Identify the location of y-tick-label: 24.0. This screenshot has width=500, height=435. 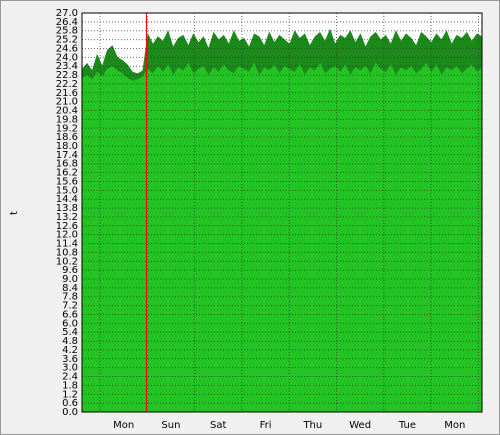
(67, 57).